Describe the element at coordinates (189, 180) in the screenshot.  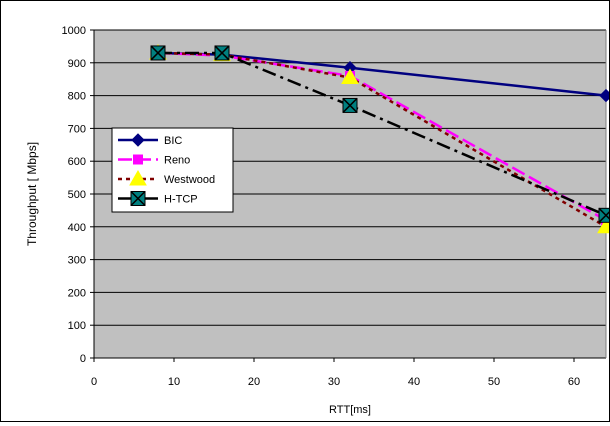
I see `legend-label-westwood: Westwood` at that location.